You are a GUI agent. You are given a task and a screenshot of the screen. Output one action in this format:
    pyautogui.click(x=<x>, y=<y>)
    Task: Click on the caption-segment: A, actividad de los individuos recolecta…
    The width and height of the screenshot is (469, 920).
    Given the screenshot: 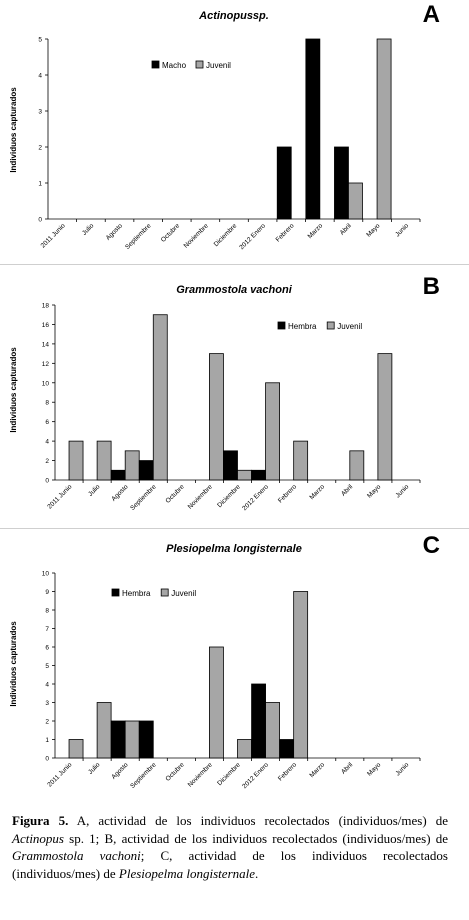 What is the action you would take?
    pyautogui.click(x=258, y=820)
    